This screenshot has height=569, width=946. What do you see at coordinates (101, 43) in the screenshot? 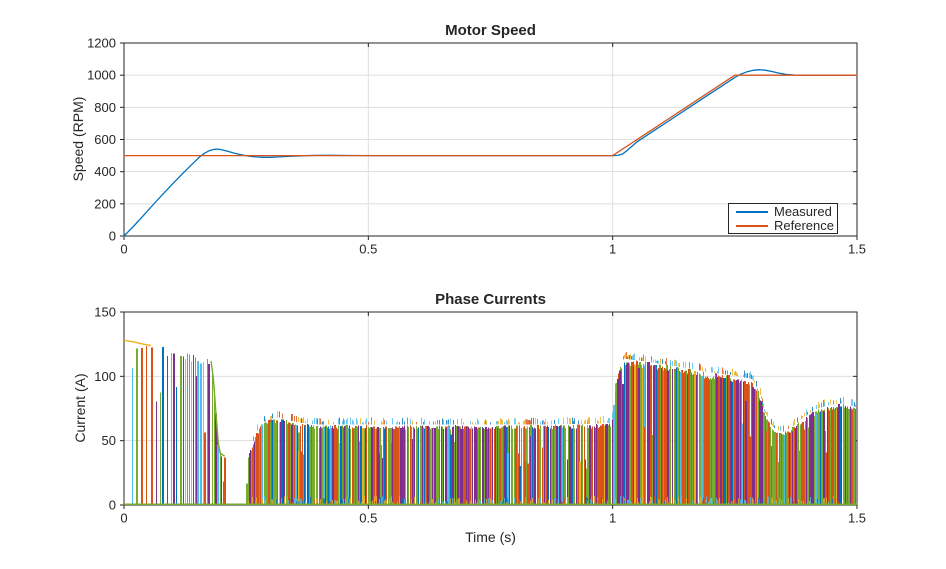
I see `y-tick-label: 1200` at bounding box center [101, 43].